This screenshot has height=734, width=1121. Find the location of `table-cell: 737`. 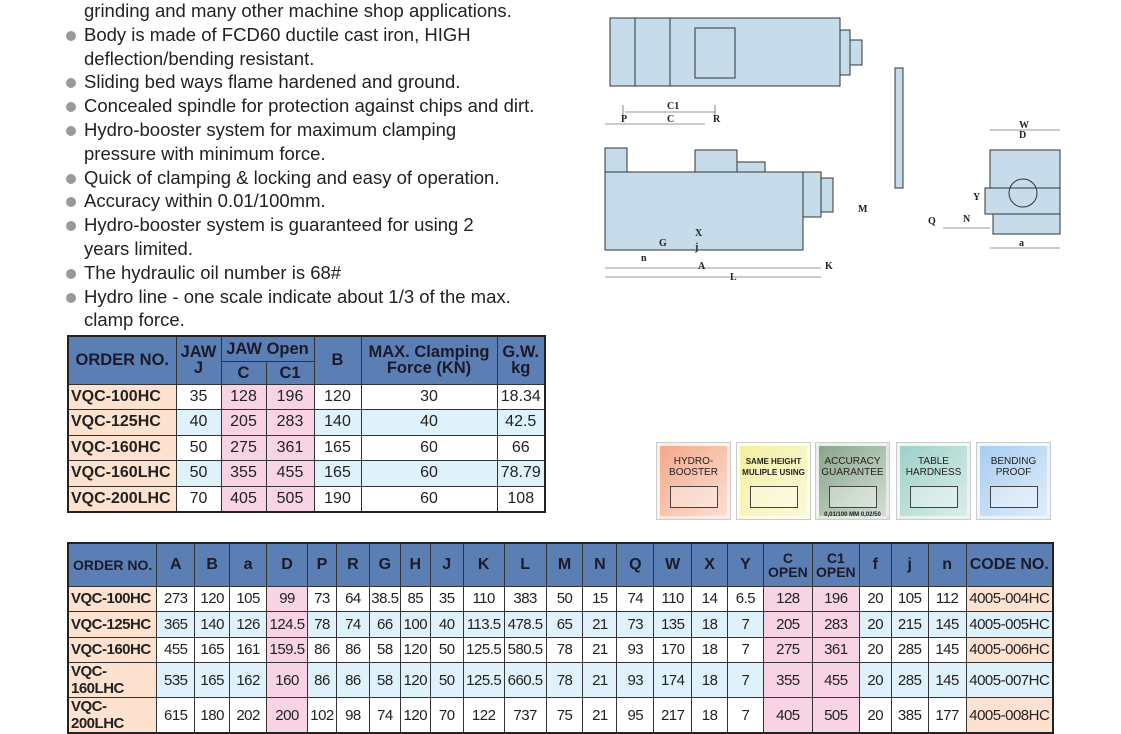

table-cell: 737 is located at coordinates (525, 715).